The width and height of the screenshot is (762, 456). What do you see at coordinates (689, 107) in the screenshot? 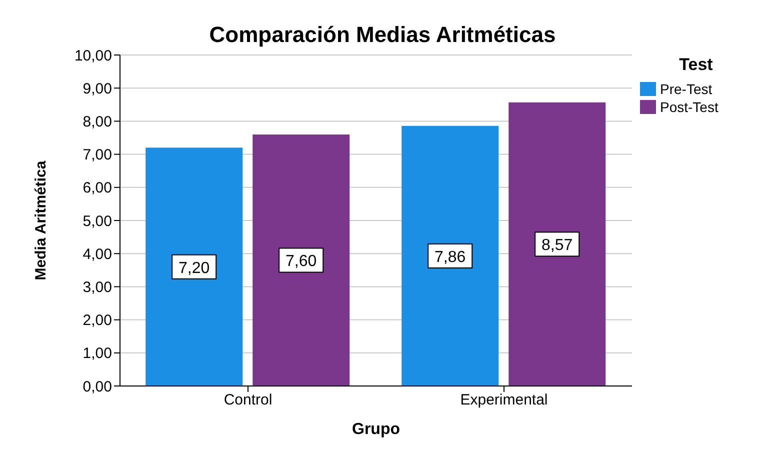
I see `legend-label: Post-Test` at bounding box center [689, 107].